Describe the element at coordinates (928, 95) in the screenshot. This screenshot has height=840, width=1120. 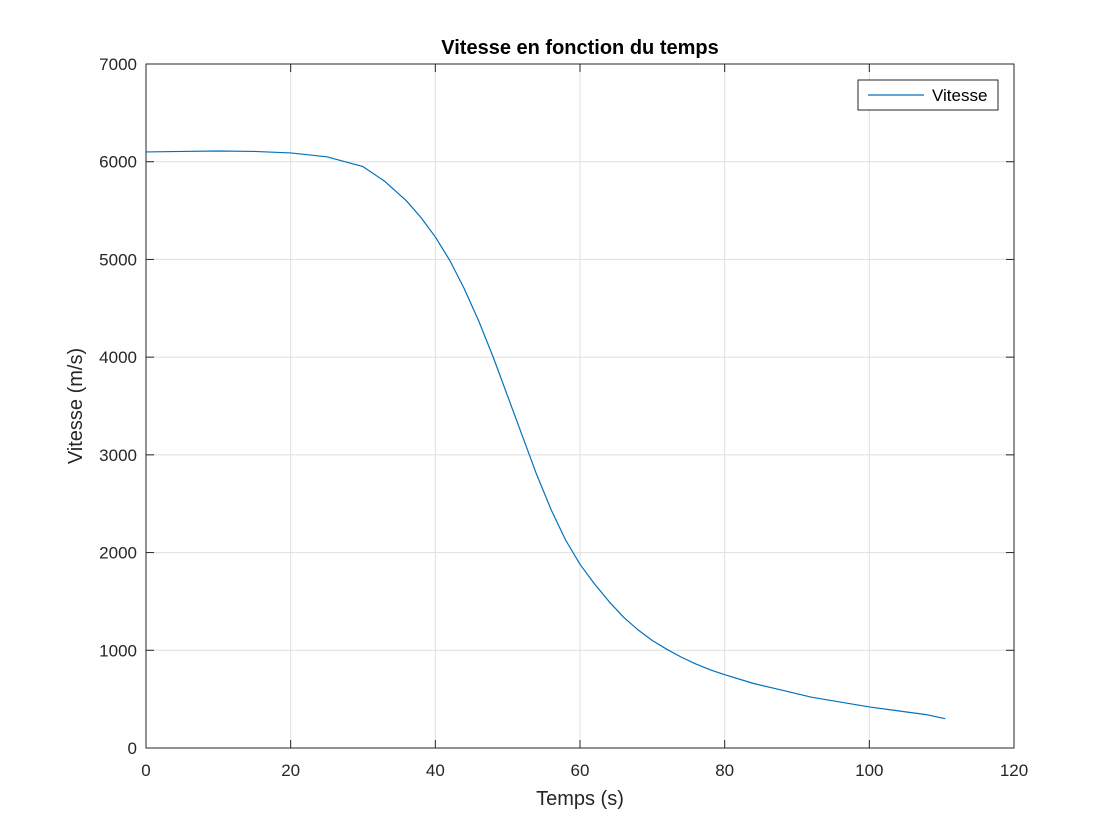
I see `legend: Vitesse` at that location.